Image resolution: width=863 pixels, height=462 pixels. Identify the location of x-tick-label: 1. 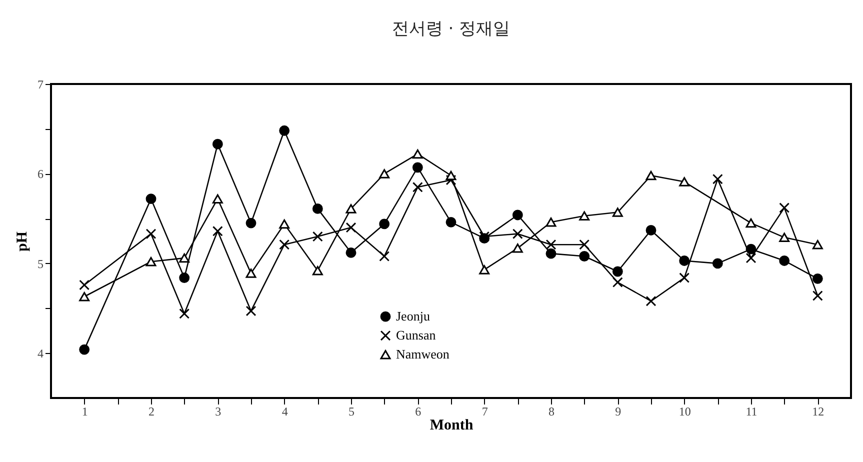
(85, 411).